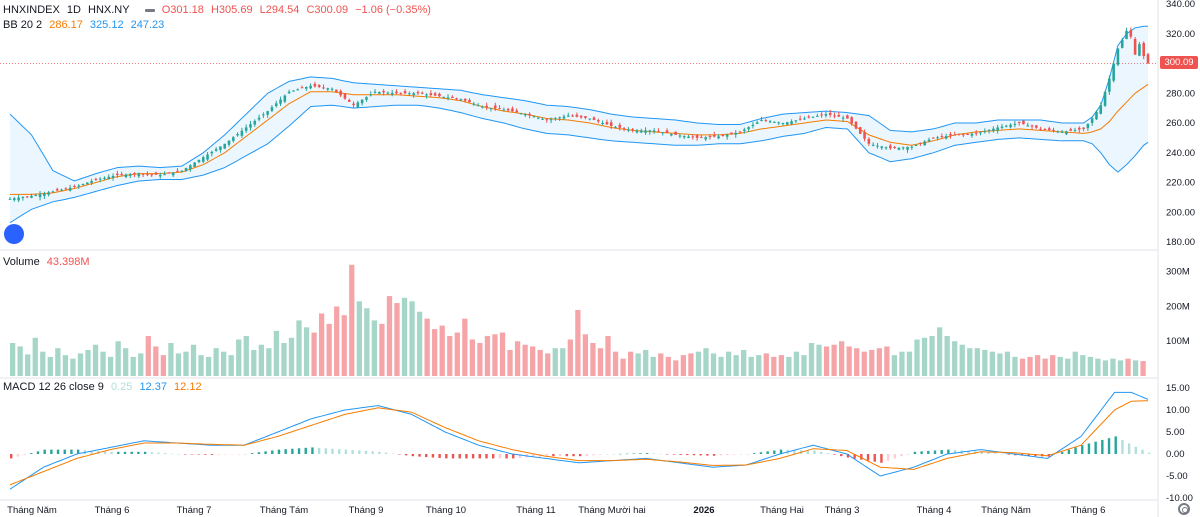 Image resolution: width=1200 pixels, height=517 pixels. I want to click on tradingview-logo-icon, so click(14, 234).